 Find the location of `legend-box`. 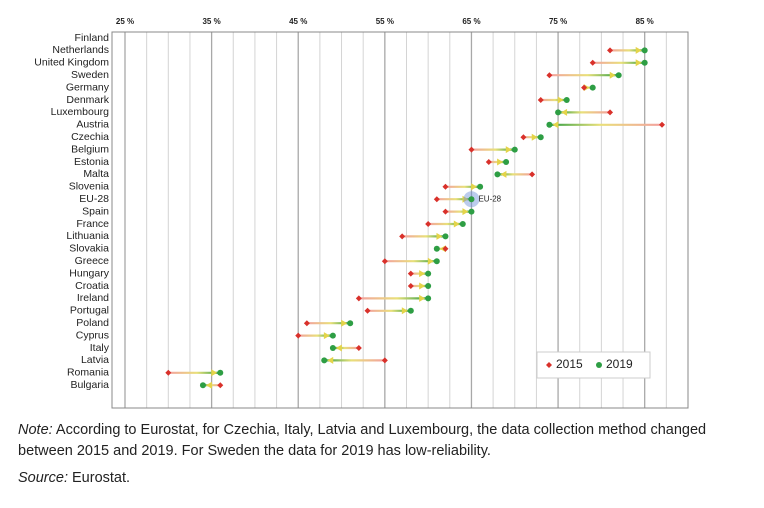

legend-box is located at coordinates (593, 365).